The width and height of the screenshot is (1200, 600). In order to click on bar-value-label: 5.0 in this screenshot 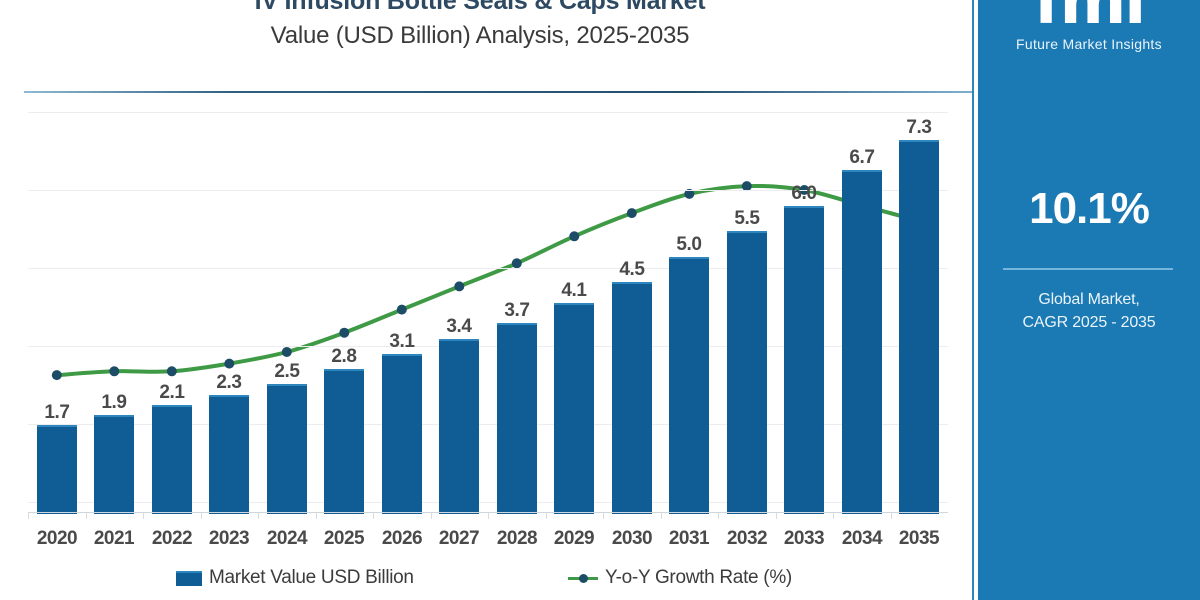, I will do `click(689, 244)`.